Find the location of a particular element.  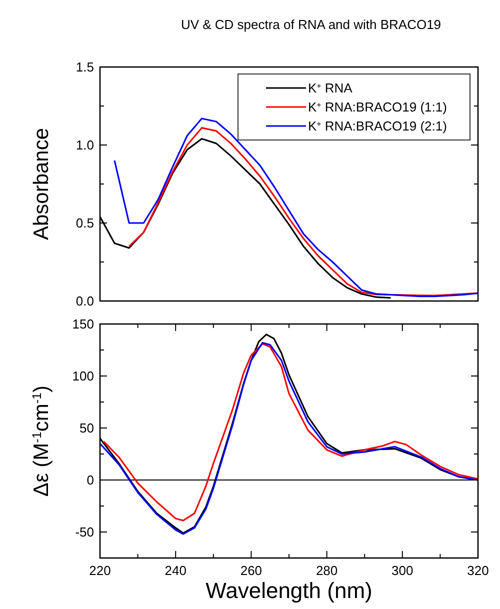

y-tick-label: 1.5 is located at coordinates (85, 67).